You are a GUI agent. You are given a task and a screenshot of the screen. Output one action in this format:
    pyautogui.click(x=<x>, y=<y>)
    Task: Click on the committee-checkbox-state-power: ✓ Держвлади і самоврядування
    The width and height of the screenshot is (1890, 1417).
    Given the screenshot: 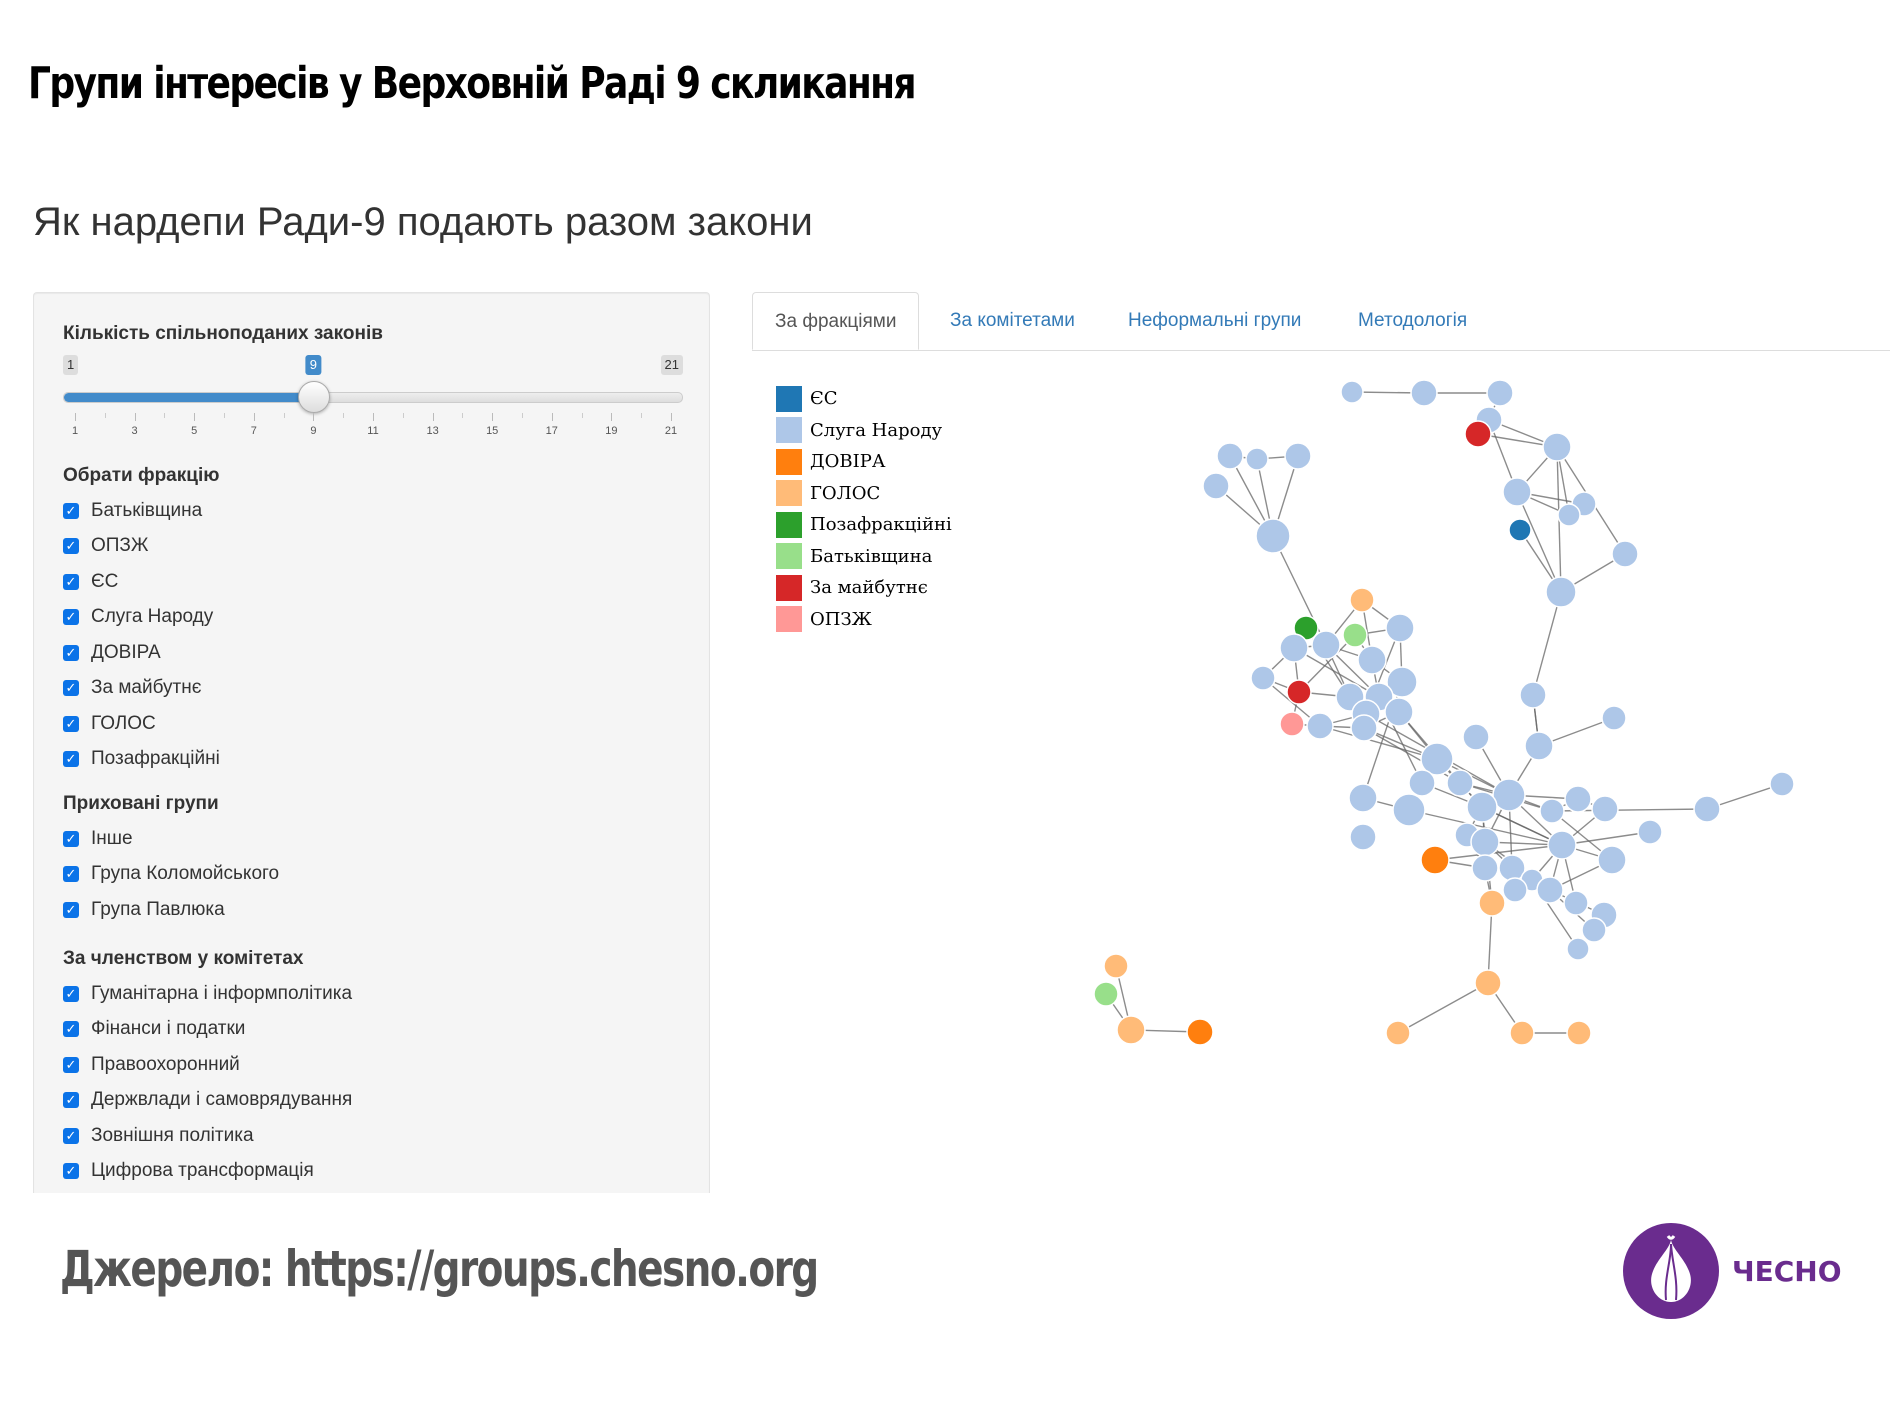 What is the action you would take?
    pyautogui.click(x=207, y=1101)
    